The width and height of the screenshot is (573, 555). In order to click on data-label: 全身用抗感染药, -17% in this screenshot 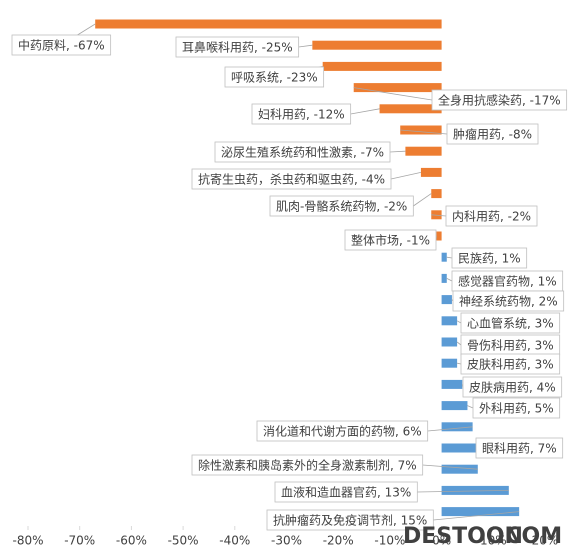, I will do `click(499, 100)`.